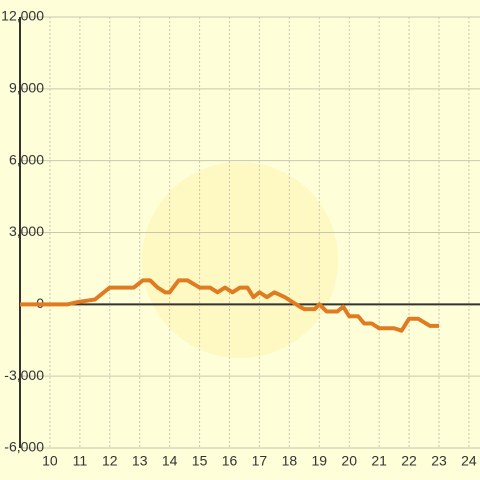 The height and width of the screenshot is (480, 480). I want to click on y-tick-label: -3,000, so click(24, 375).